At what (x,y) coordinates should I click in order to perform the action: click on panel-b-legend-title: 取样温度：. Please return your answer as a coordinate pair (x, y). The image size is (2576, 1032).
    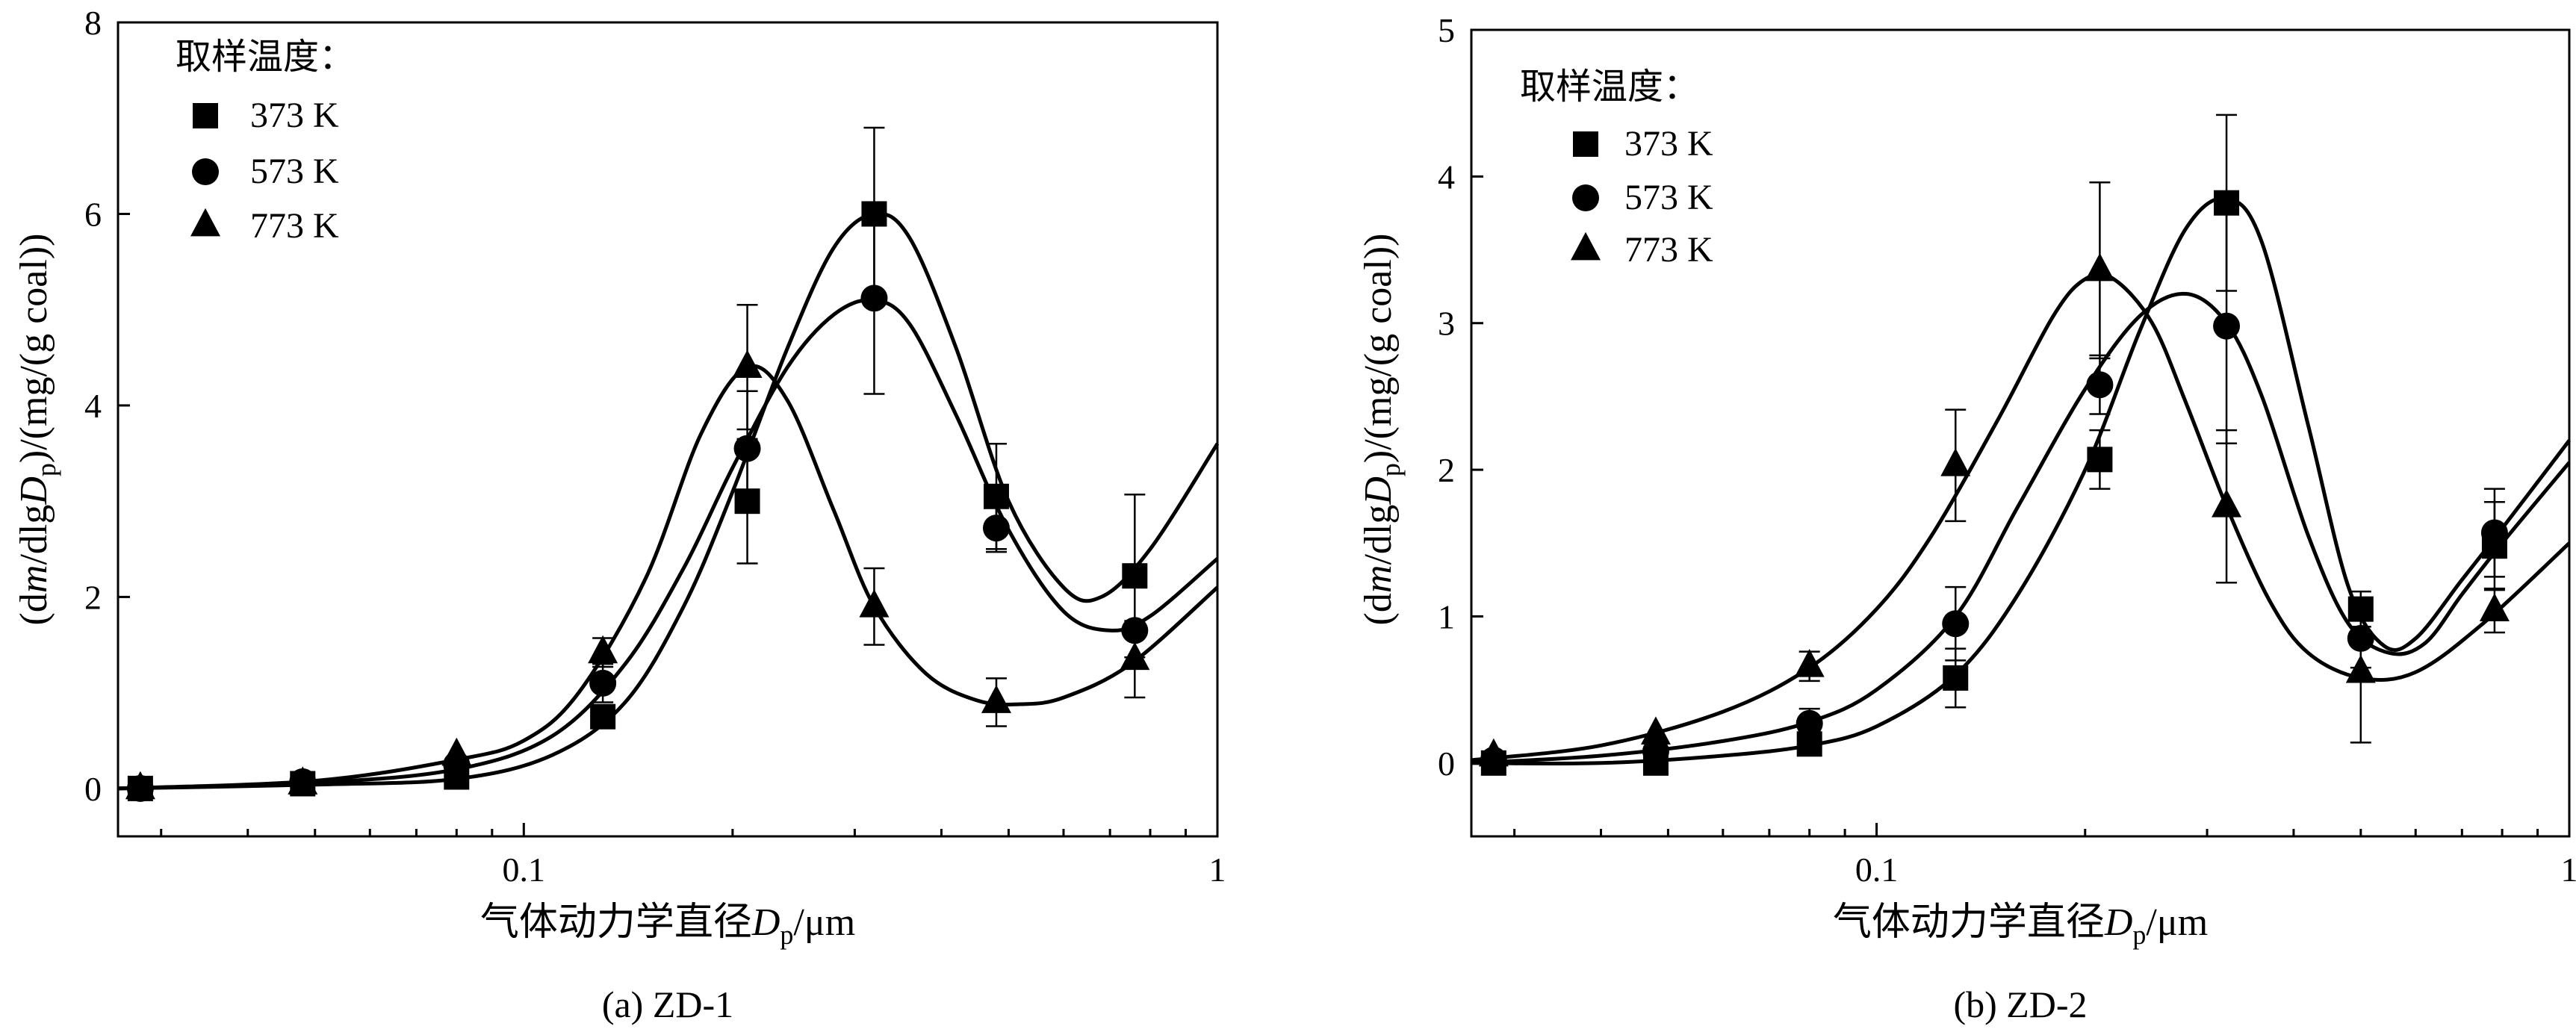
    Looking at the image, I should click on (1610, 87).